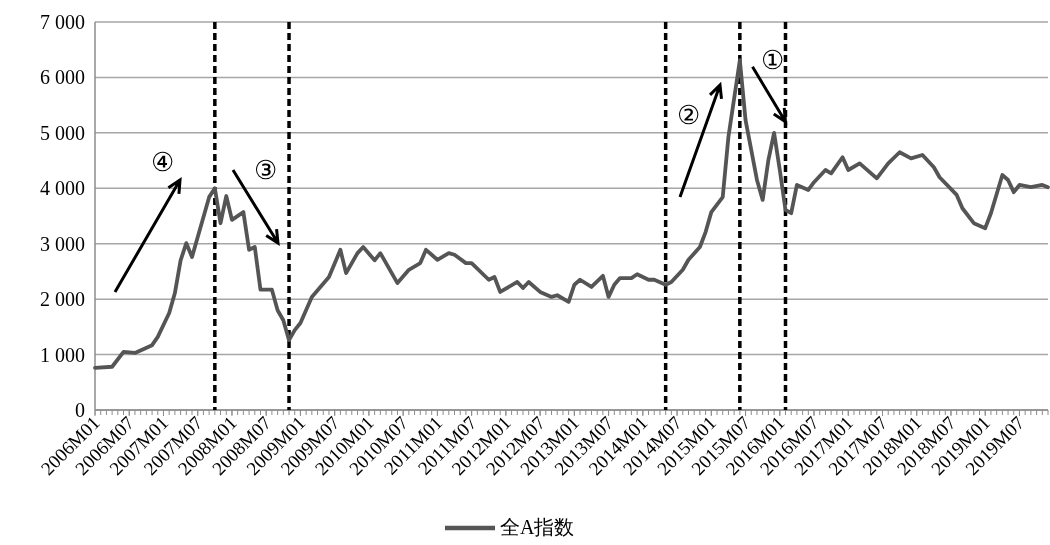 This screenshot has height=545, width=1050. What do you see at coordinates (688, 115) in the screenshot?
I see `annotation: ②` at bounding box center [688, 115].